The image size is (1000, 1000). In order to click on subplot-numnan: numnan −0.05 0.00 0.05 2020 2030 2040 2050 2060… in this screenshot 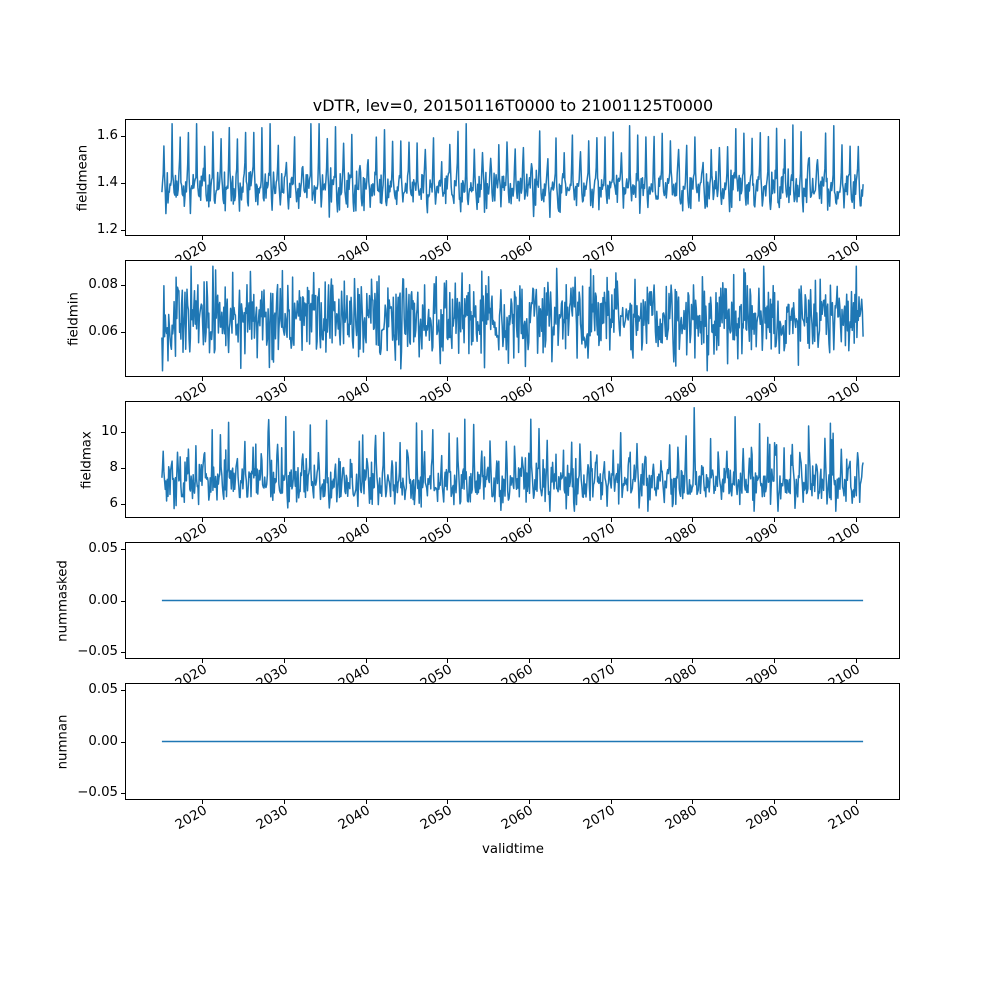, I will do `click(478, 758)`.